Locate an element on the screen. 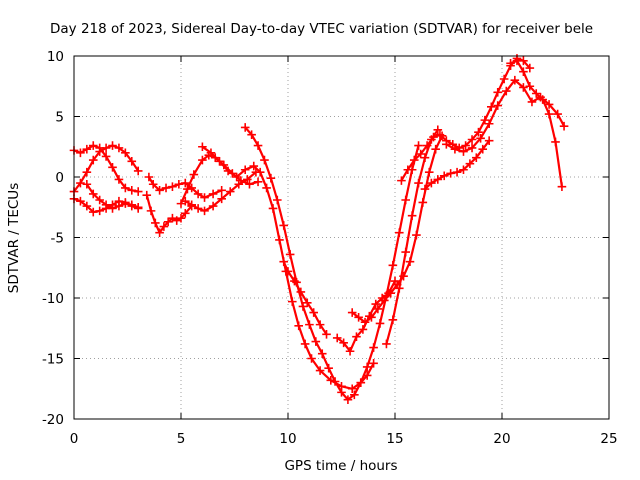  x-tick-label: 15 is located at coordinates (394, 439).